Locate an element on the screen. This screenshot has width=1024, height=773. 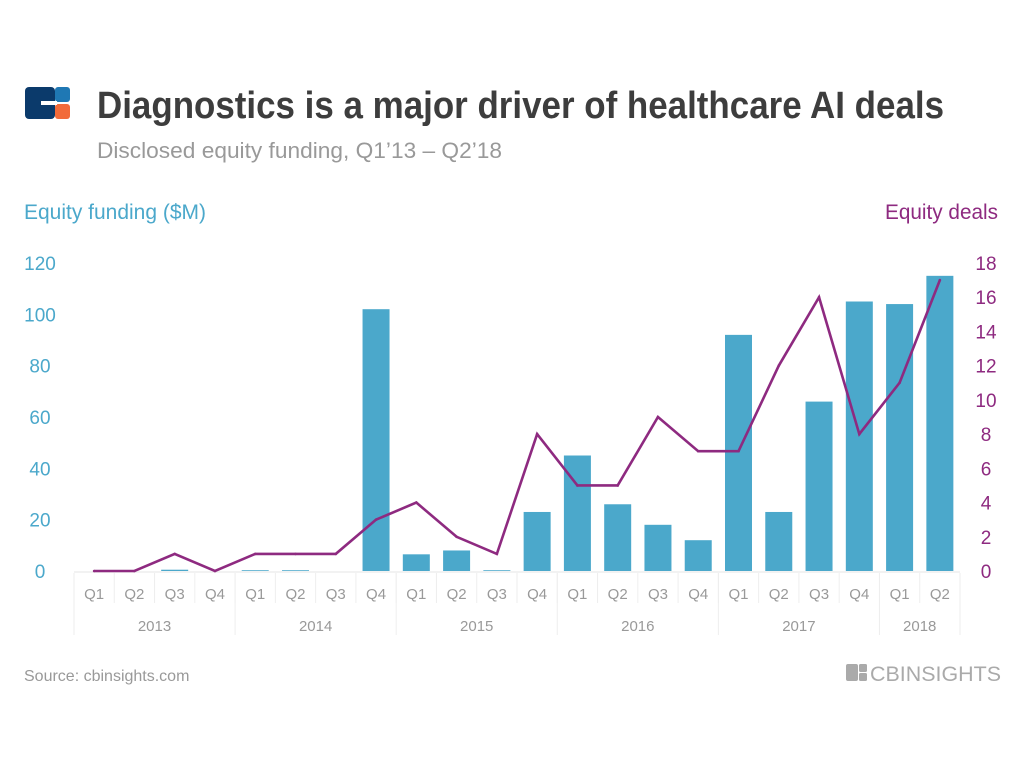
year-tick-label: 2015 is located at coordinates (476, 626).